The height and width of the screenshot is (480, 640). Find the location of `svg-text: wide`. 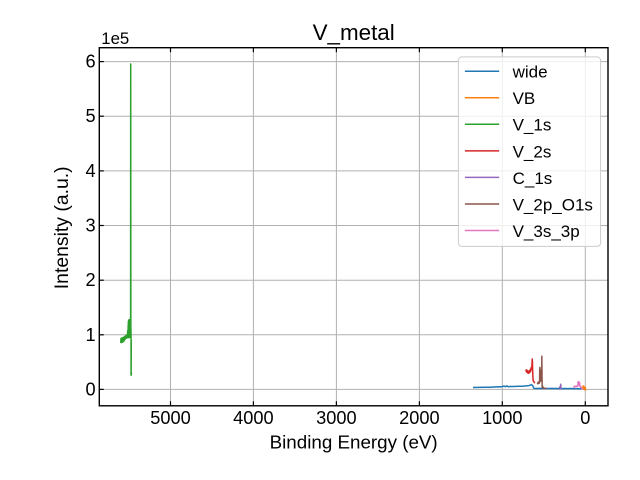

svg-text: wide is located at coordinates (530, 72).